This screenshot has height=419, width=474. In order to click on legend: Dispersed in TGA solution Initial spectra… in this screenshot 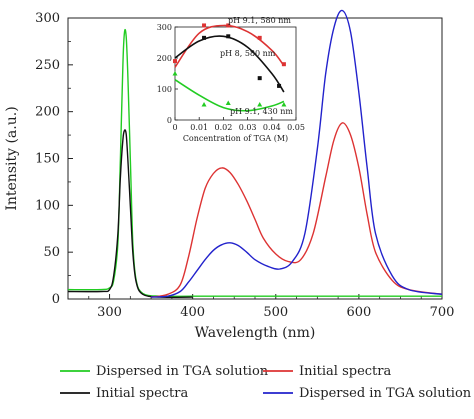, I will do `click(266, 382)`.